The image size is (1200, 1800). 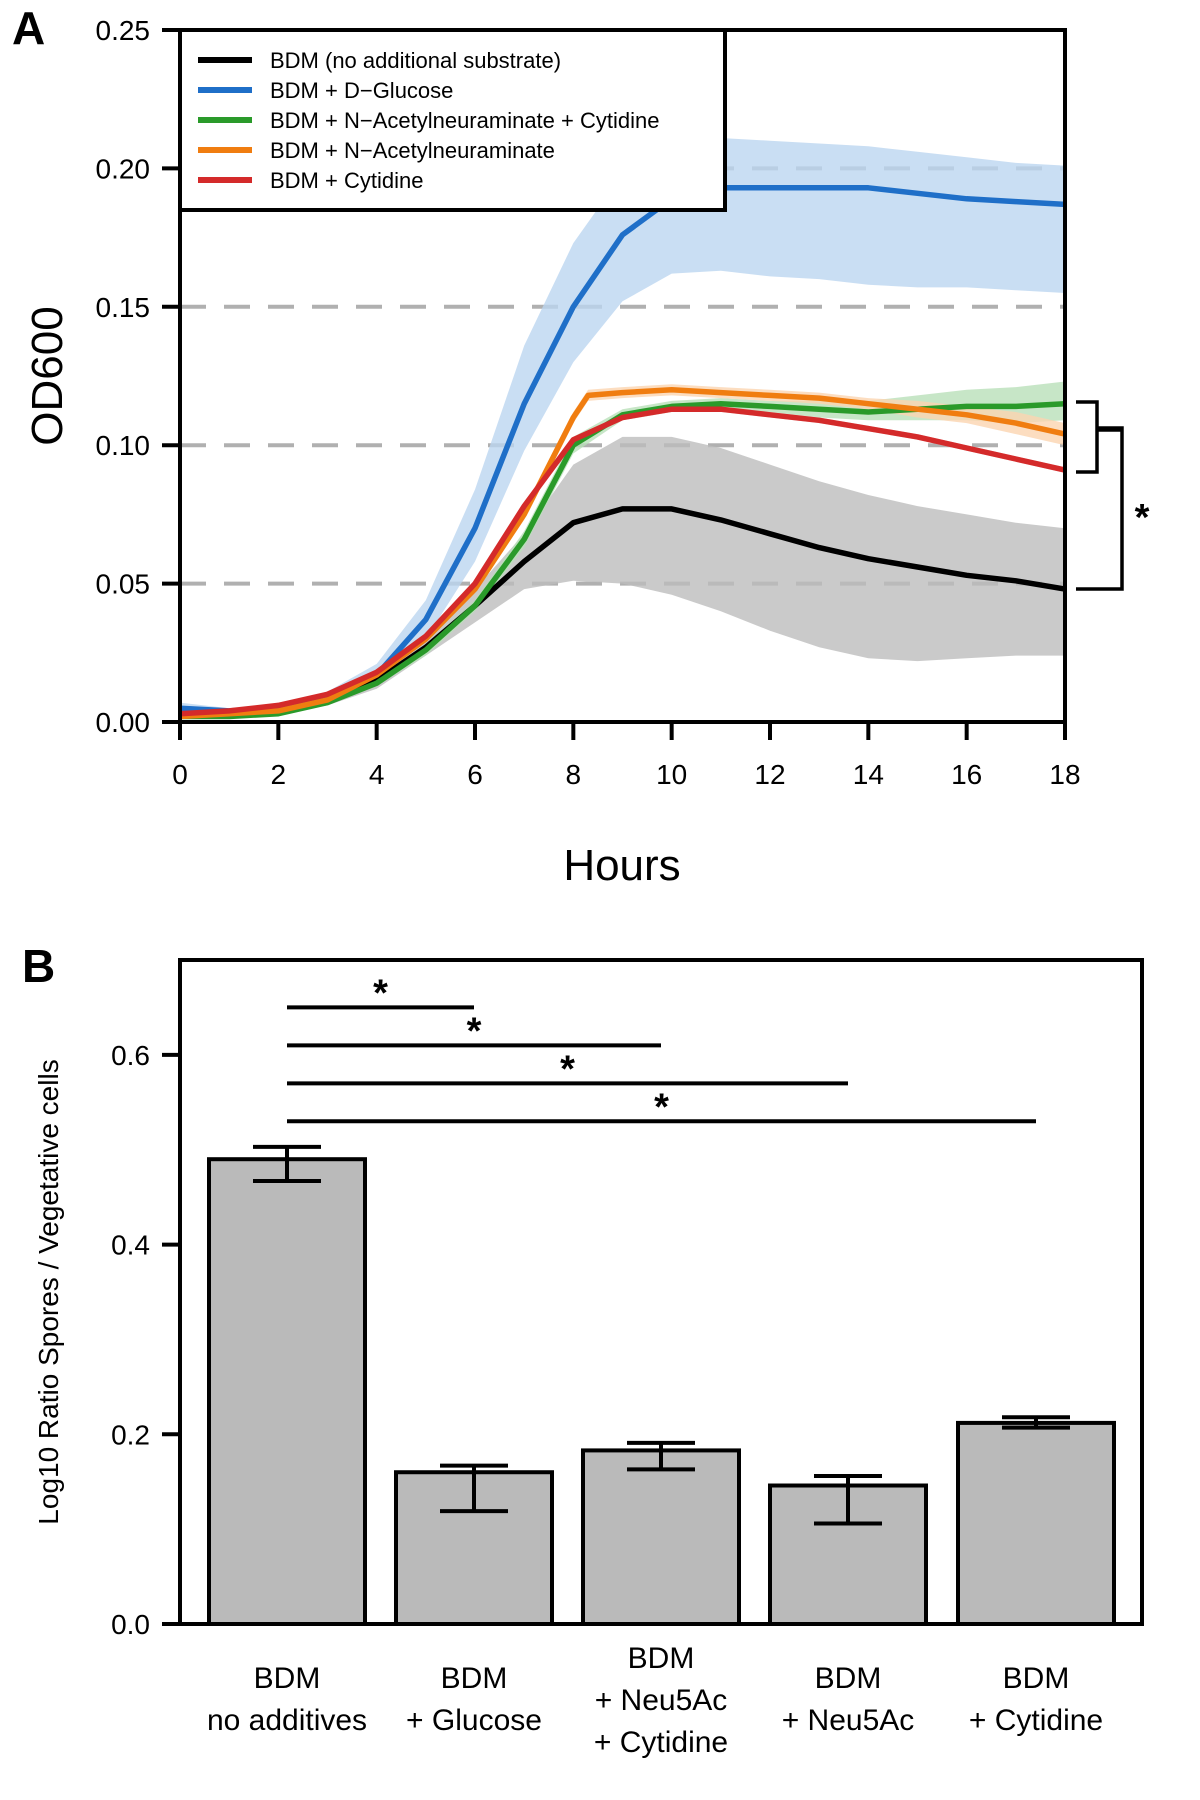 What do you see at coordinates (661, 1335) in the screenshot?
I see `error-bars` at bounding box center [661, 1335].